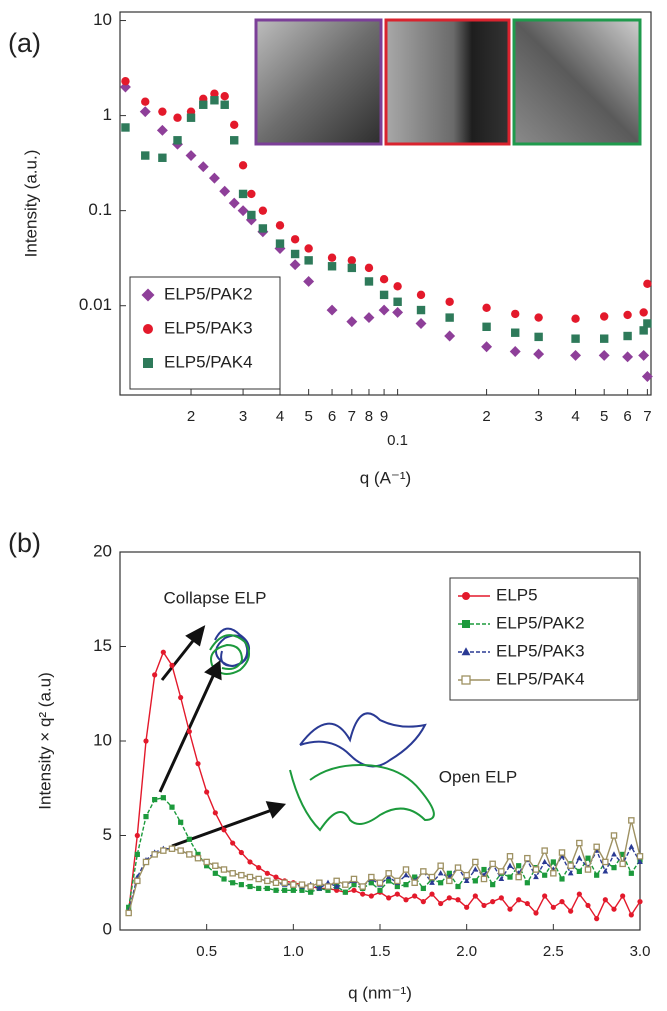  What do you see at coordinates (191, 416) in the screenshot?
I see `x-tick-label: 2` at bounding box center [191, 416].